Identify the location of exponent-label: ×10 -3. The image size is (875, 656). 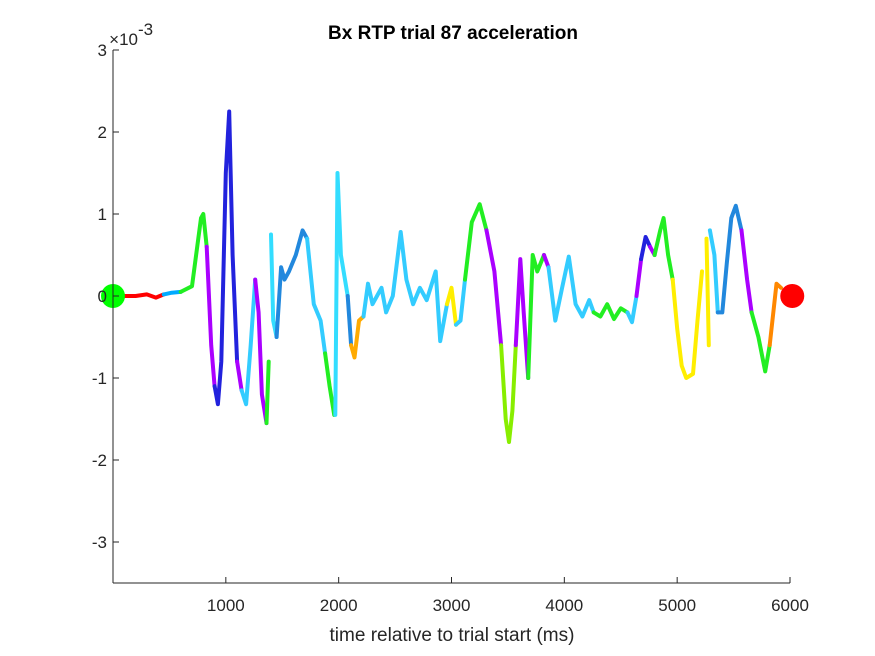
(131, 34).